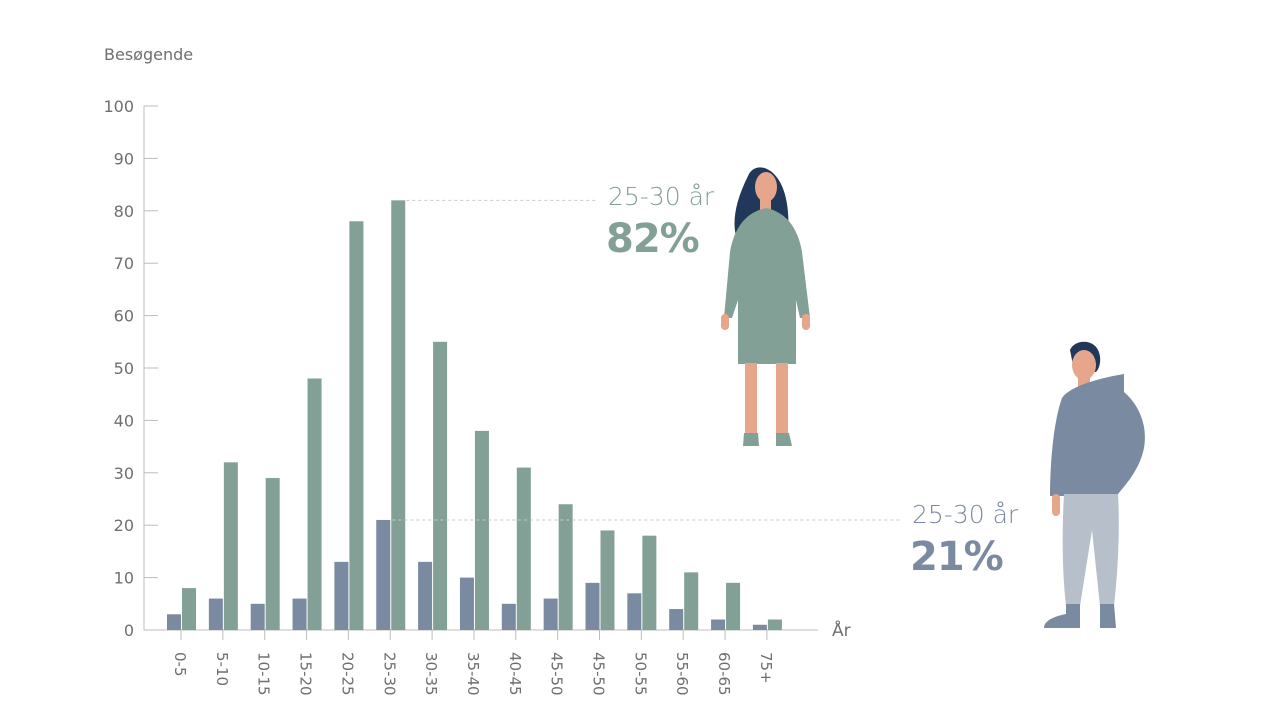  Describe the element at coordinates (124, 473) in the screenshot. I see `y-tick-label: 30` at that location.